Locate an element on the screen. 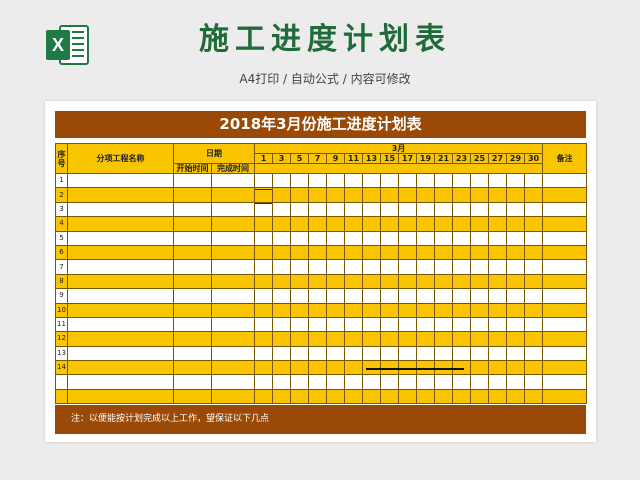 This screenshot has height=480, width=640. day-header: 7 is located at coordinates (317, 158).